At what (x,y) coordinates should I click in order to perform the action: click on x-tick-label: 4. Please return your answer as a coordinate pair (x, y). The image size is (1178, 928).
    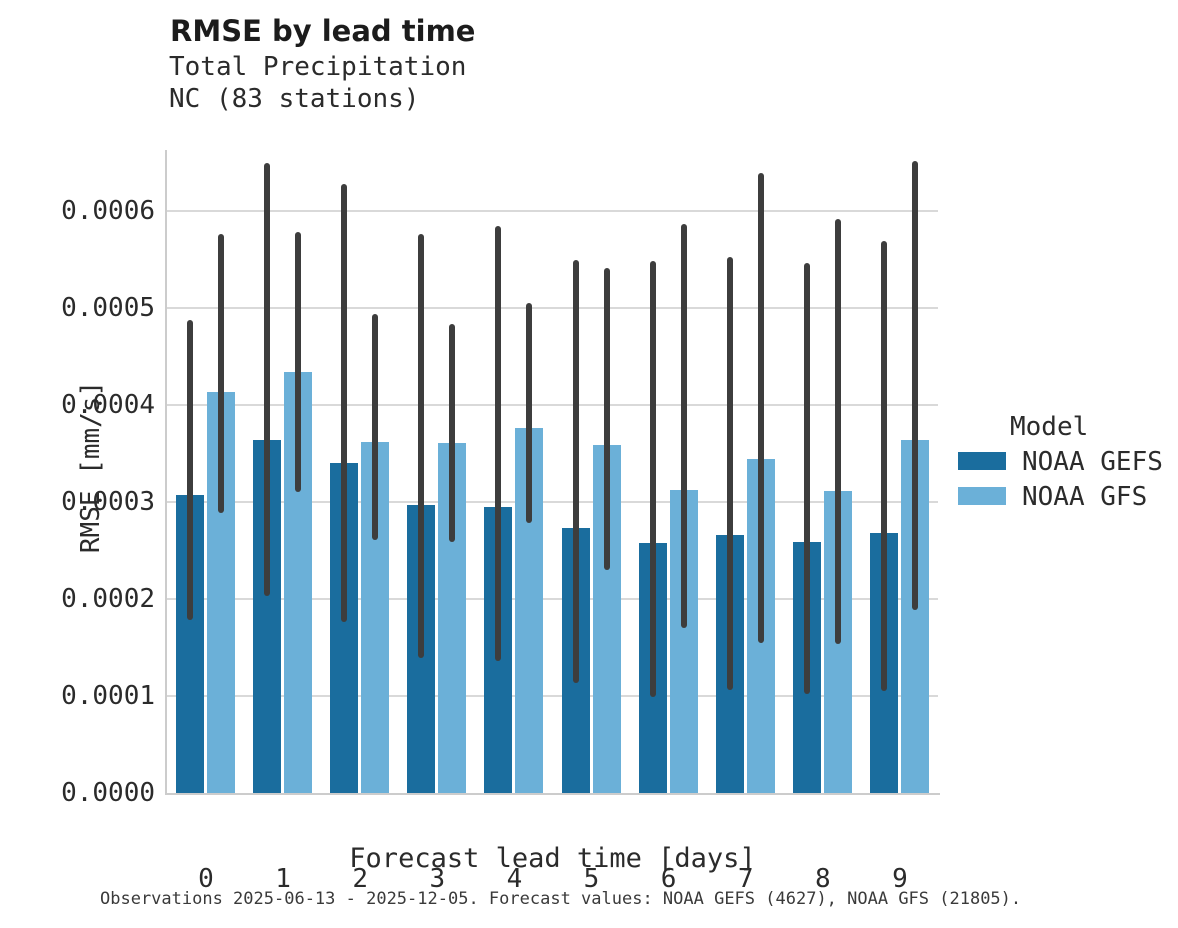
    Looking at the image, I should click on (514, 879).